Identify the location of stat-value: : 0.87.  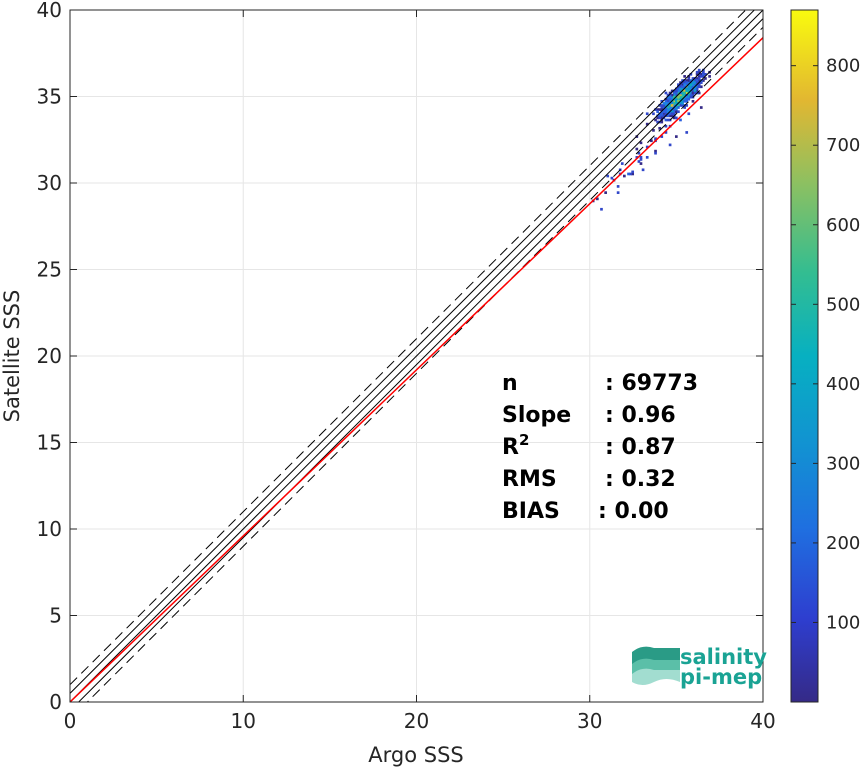
(640, 447).